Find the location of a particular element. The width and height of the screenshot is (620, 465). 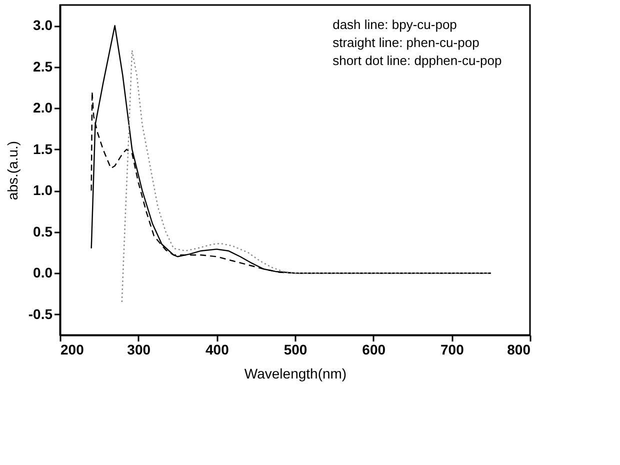

x-tick-label: 800 is located at coordinates (519, 350).